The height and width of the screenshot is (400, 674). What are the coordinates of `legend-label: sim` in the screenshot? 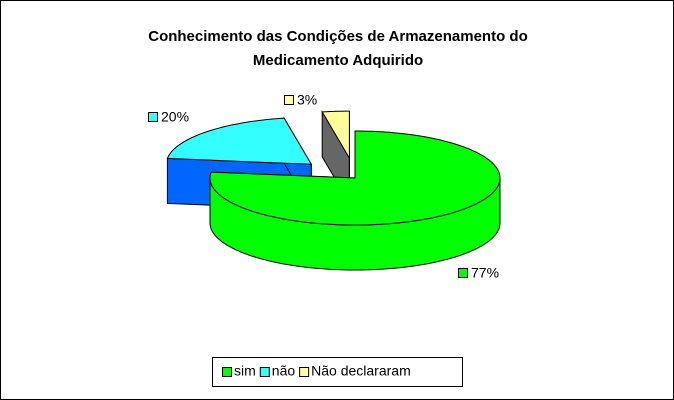 It's located at (245, 371).